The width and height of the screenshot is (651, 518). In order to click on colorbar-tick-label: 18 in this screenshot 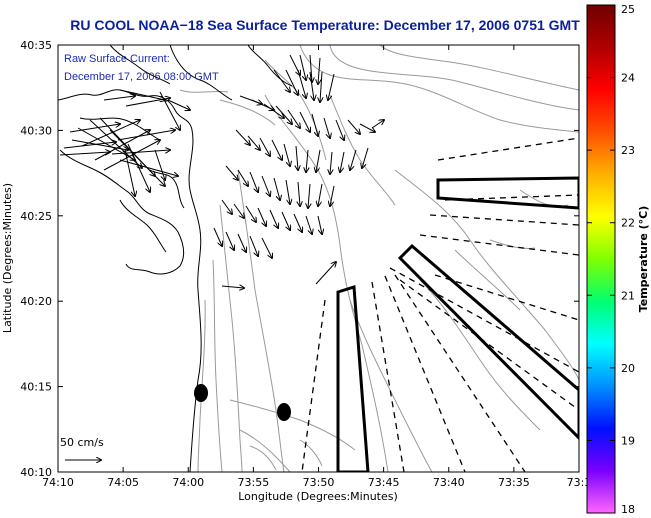, I will do `click(628, 509)`.